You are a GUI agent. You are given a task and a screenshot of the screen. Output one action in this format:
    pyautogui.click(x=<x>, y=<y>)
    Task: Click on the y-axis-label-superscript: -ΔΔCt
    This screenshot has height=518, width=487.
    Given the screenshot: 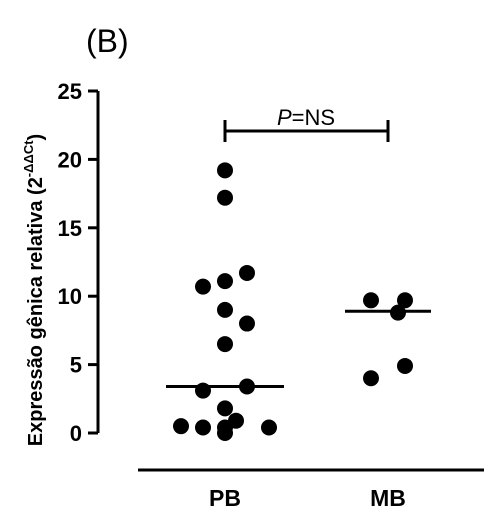 What is the action you would take?
    pyautogui.click(x=28, y=158)
    